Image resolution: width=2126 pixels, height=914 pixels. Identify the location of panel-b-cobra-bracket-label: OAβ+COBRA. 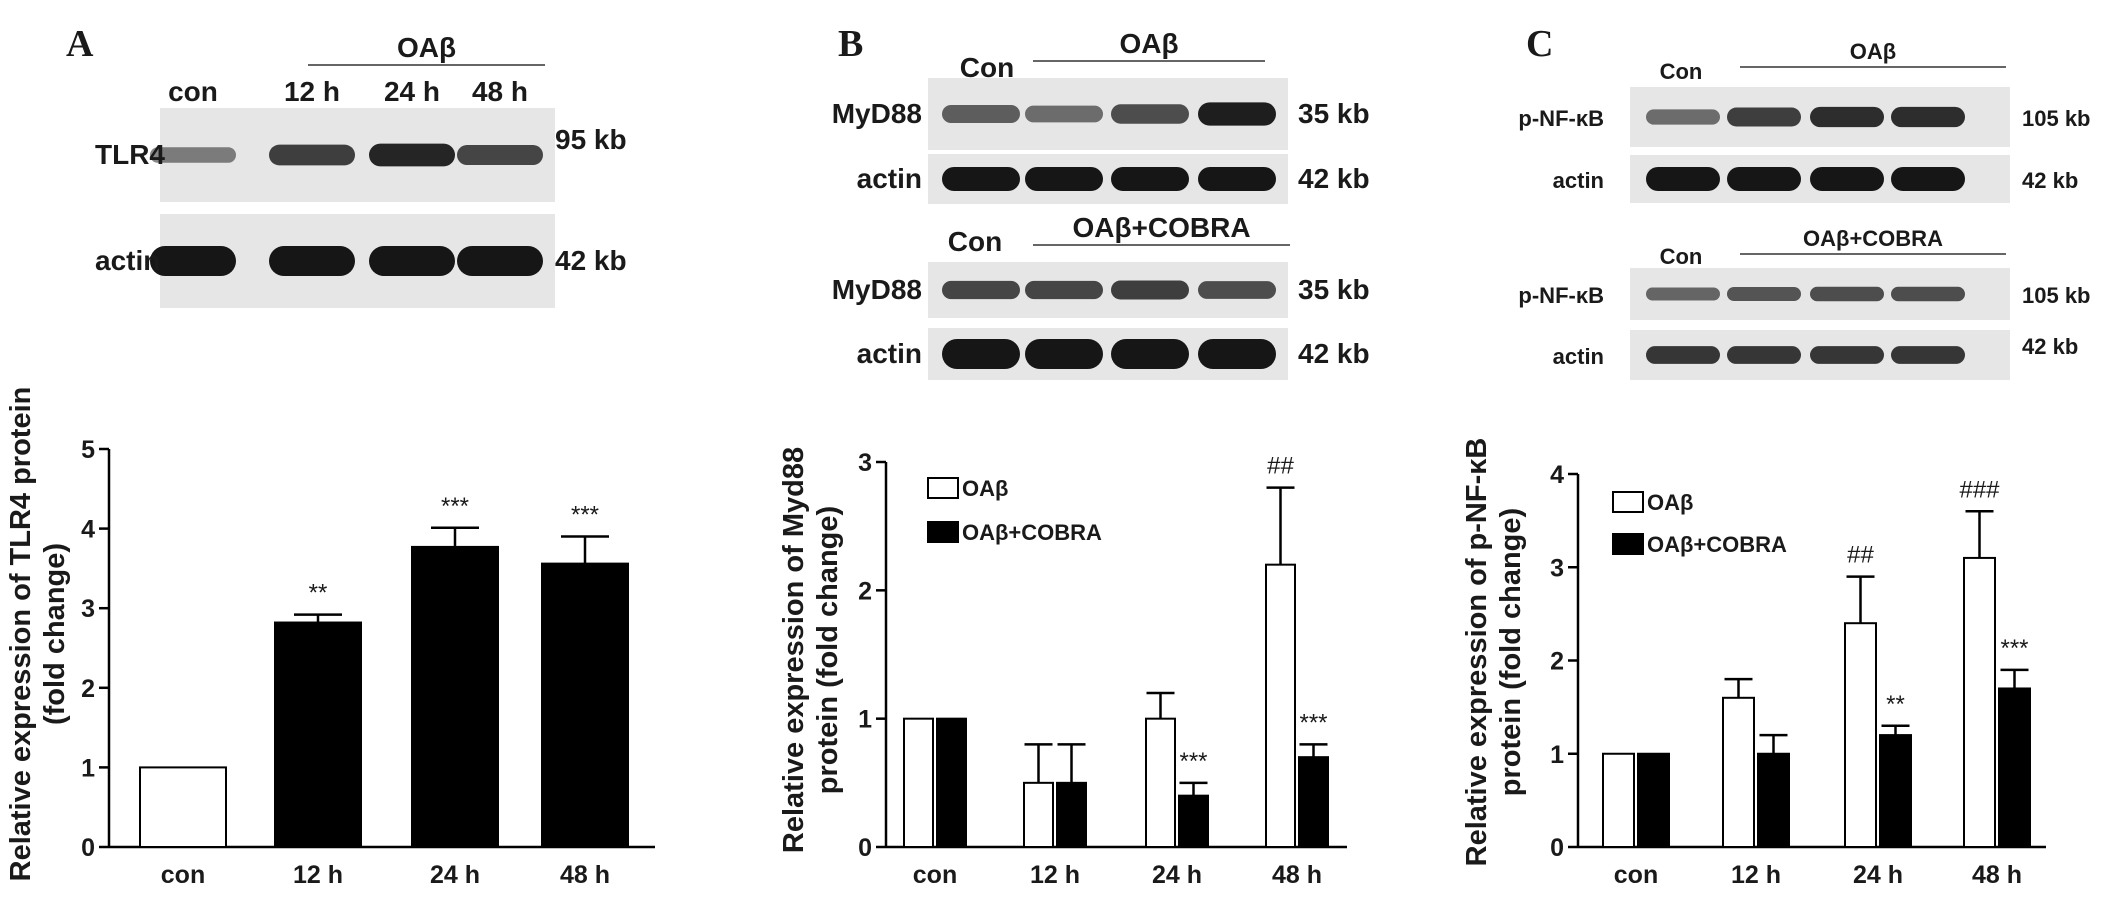
(1161, 227).